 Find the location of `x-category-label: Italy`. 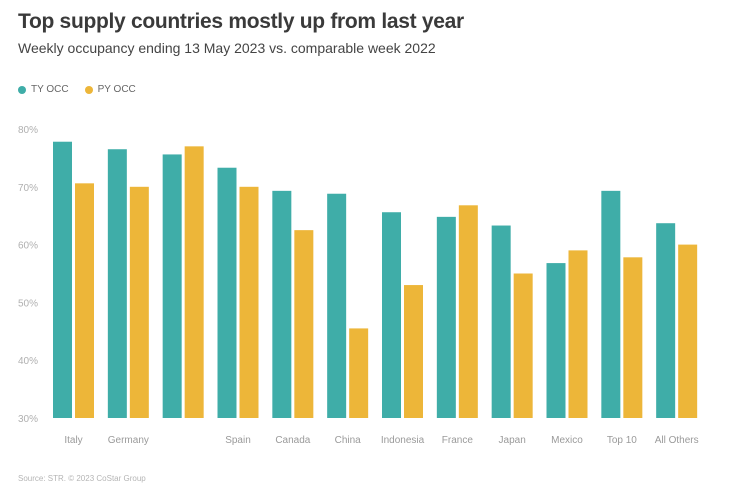

x-category-label: Italy is located at coordinates (73, 440).